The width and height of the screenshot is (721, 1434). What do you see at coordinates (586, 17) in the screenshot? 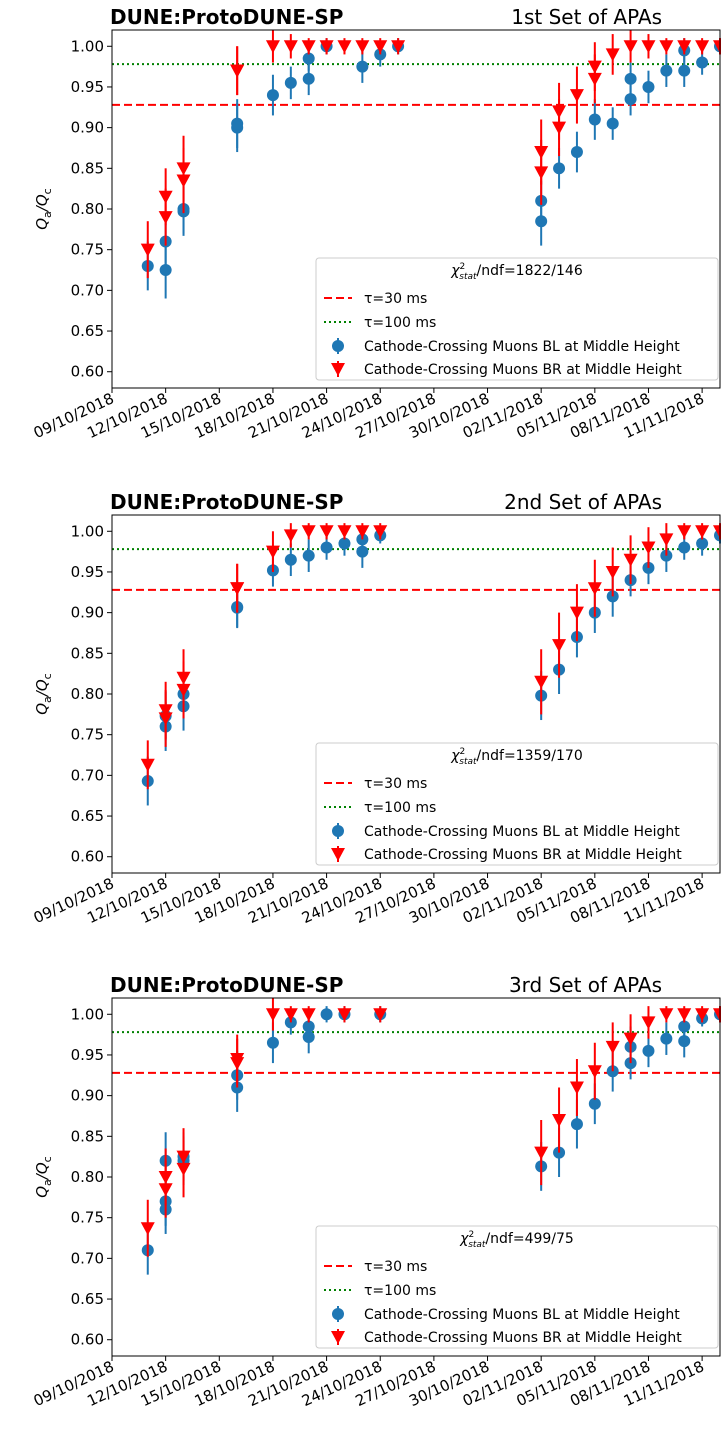
I see `chart-subtitle: 1st Set of APAs` at bounding box center [586, 17].